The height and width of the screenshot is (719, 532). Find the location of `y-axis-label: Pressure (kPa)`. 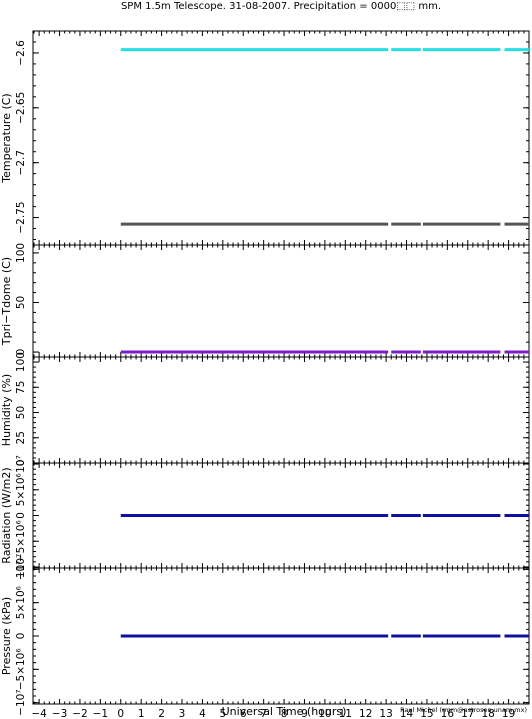

y-axis-label: Pressure (kPa) is located at coordinates (6, 636).